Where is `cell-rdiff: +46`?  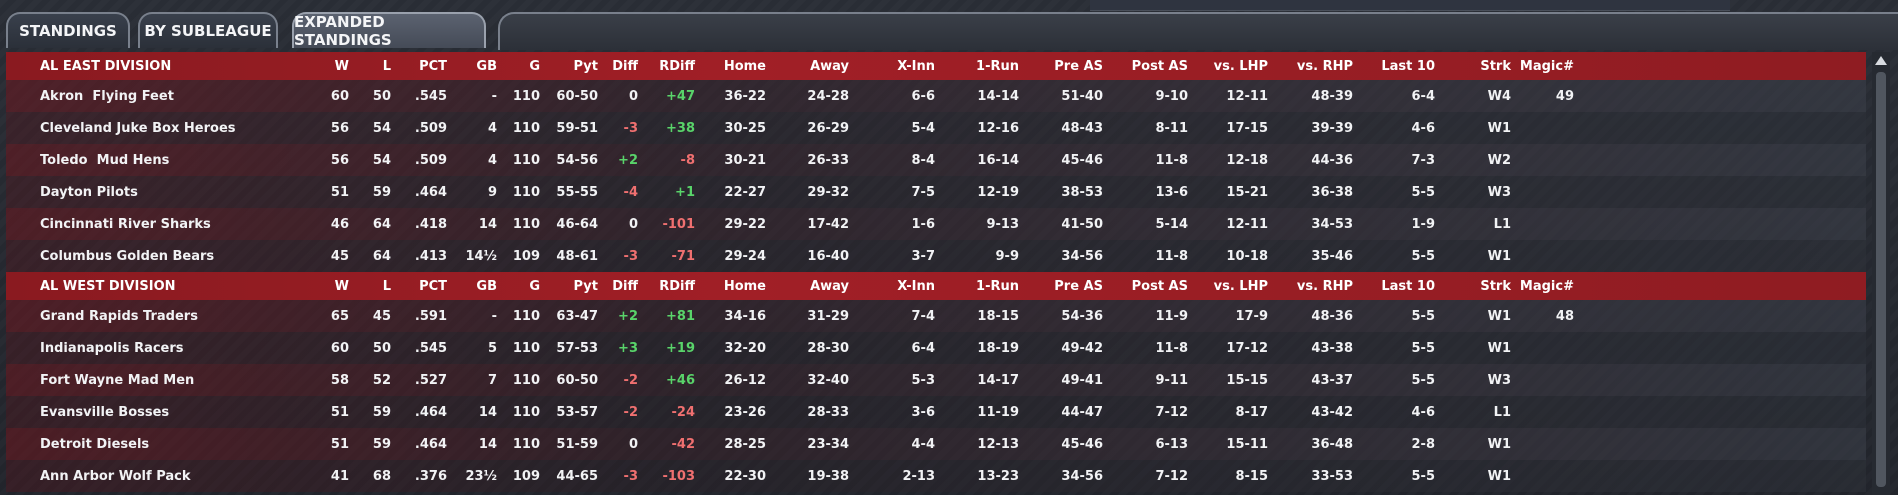 cell-rdiff: +46 is located at coordinates (680, 380).